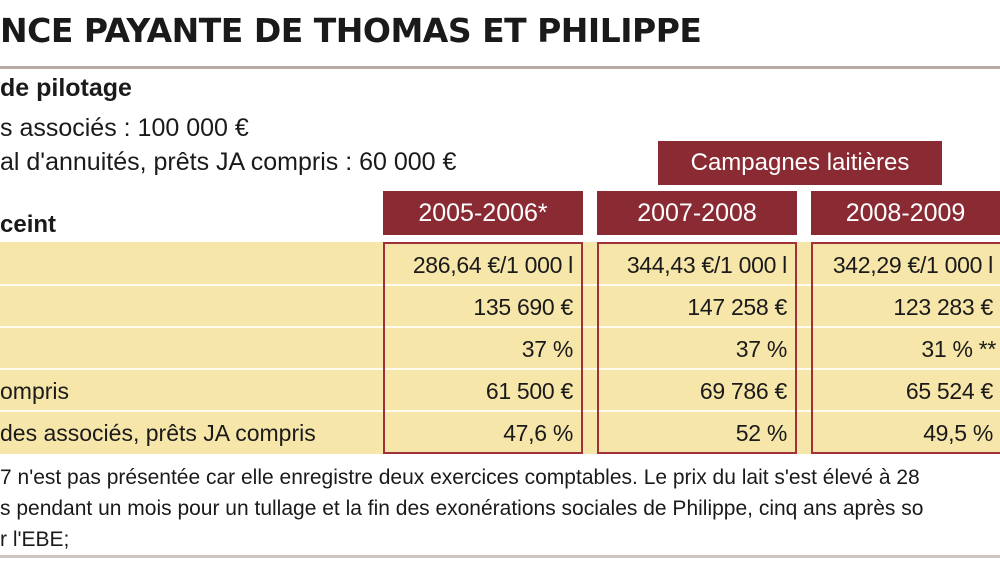 The image size is (1000, 562). What do you see at coordinates (35, 391) in the screenshot?
I see `row-label: ompris` at bounding box center [35, 391].